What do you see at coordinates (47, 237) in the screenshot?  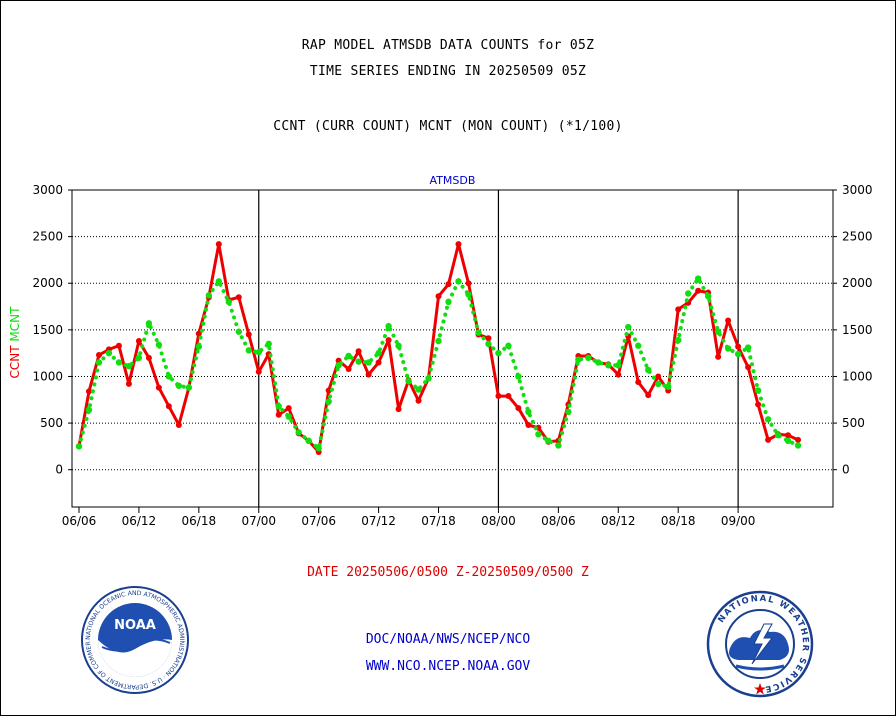 I see `y-tick-label-left: 2500` at bounding box center [47, 237].